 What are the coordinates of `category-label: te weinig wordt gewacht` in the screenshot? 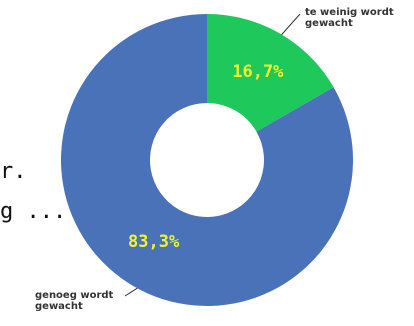 It's located at (349, 18).